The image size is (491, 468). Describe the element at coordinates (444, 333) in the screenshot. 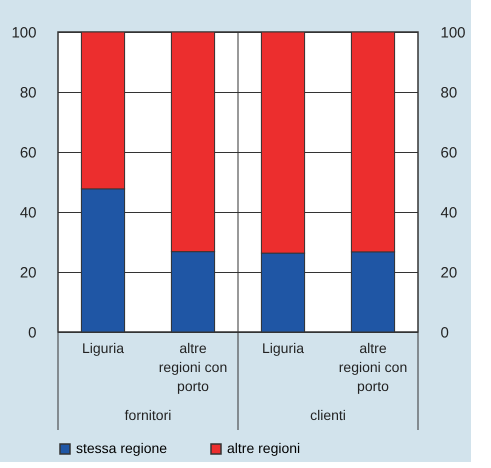

I see `y2-tick-label: 0` at that location.